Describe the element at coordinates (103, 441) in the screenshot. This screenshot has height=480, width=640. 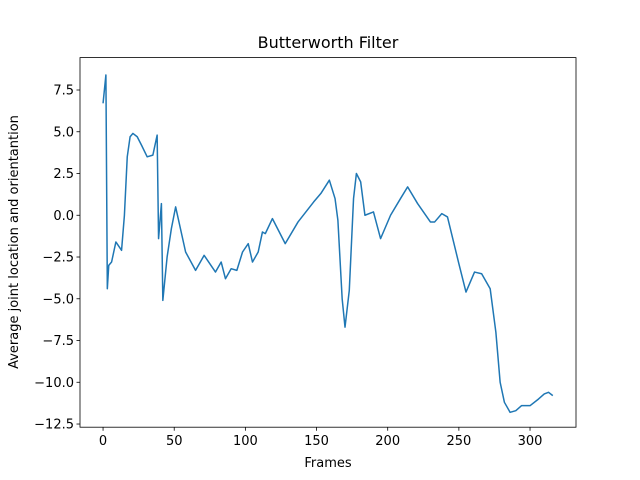
I see `x-tick-label: 0` at that location.